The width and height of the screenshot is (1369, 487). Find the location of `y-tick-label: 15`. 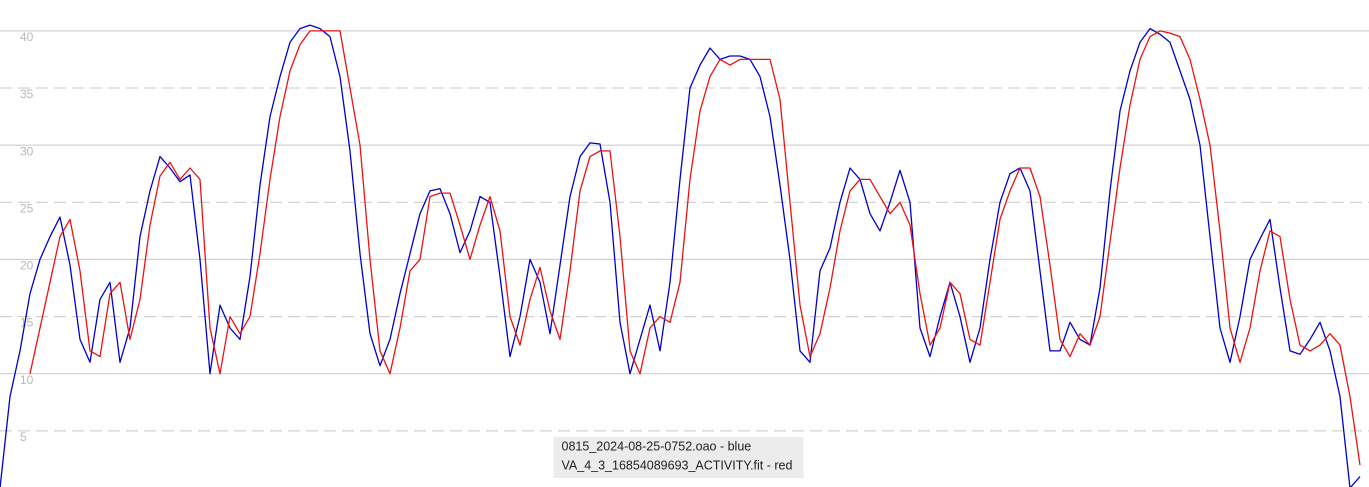

y-tick-label: 15 is located at coordinates (27, 323).